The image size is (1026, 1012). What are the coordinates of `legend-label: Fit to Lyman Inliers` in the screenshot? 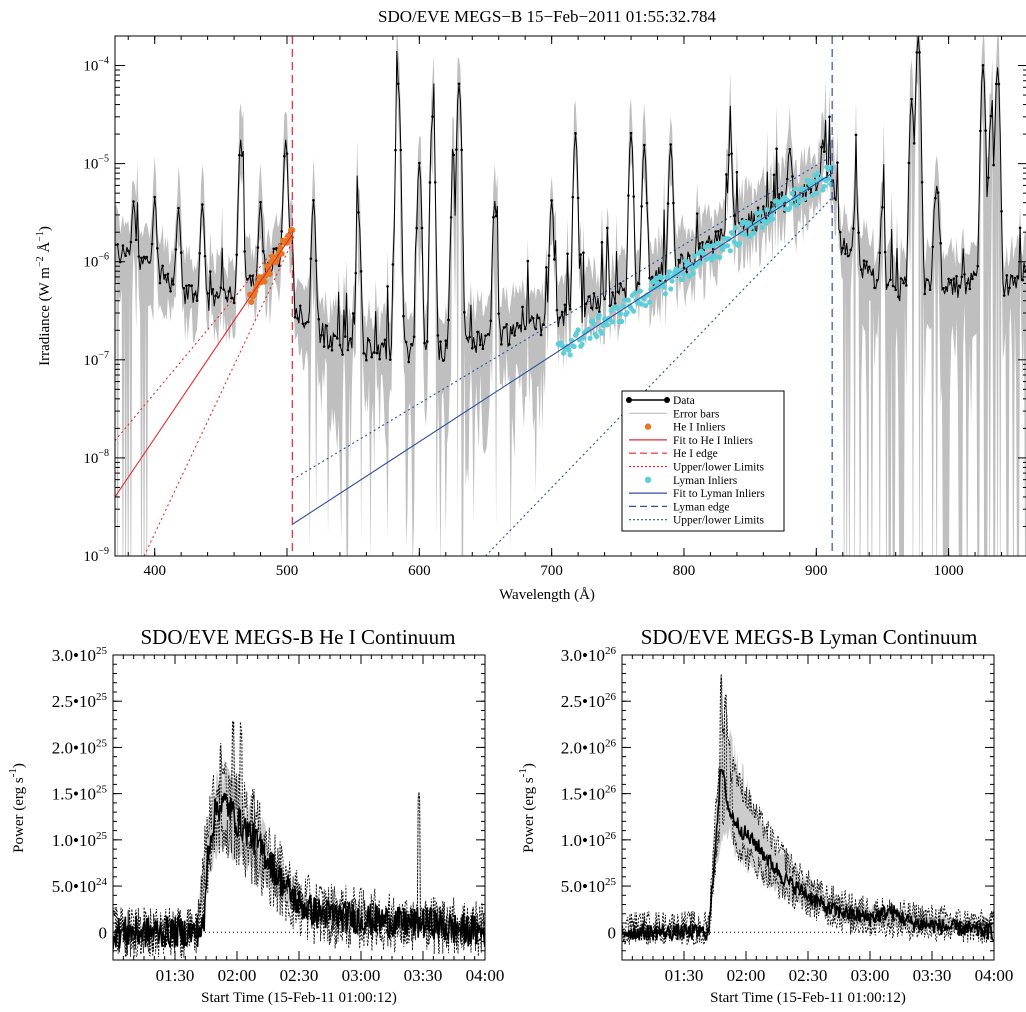 It's located at (719, 494).